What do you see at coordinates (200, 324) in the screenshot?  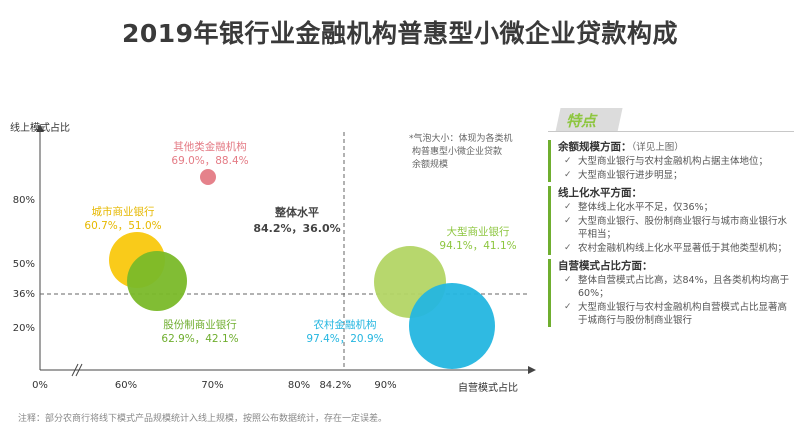 I see `bubble-label-joint-stock-bank: 股份制商业银行` at bounding box center [200, 324].